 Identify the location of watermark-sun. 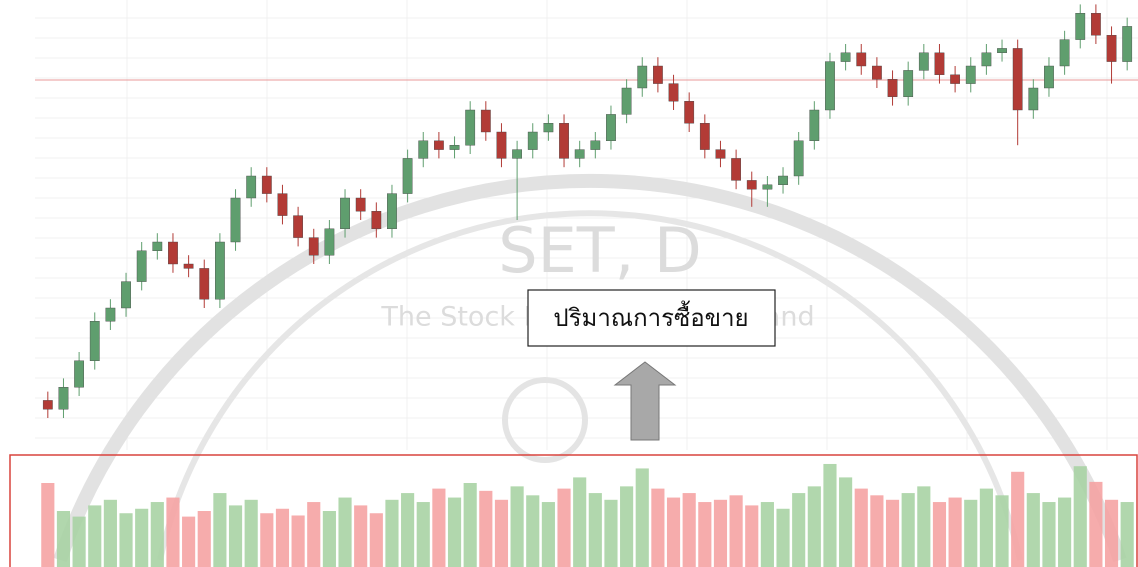
(545, 420).